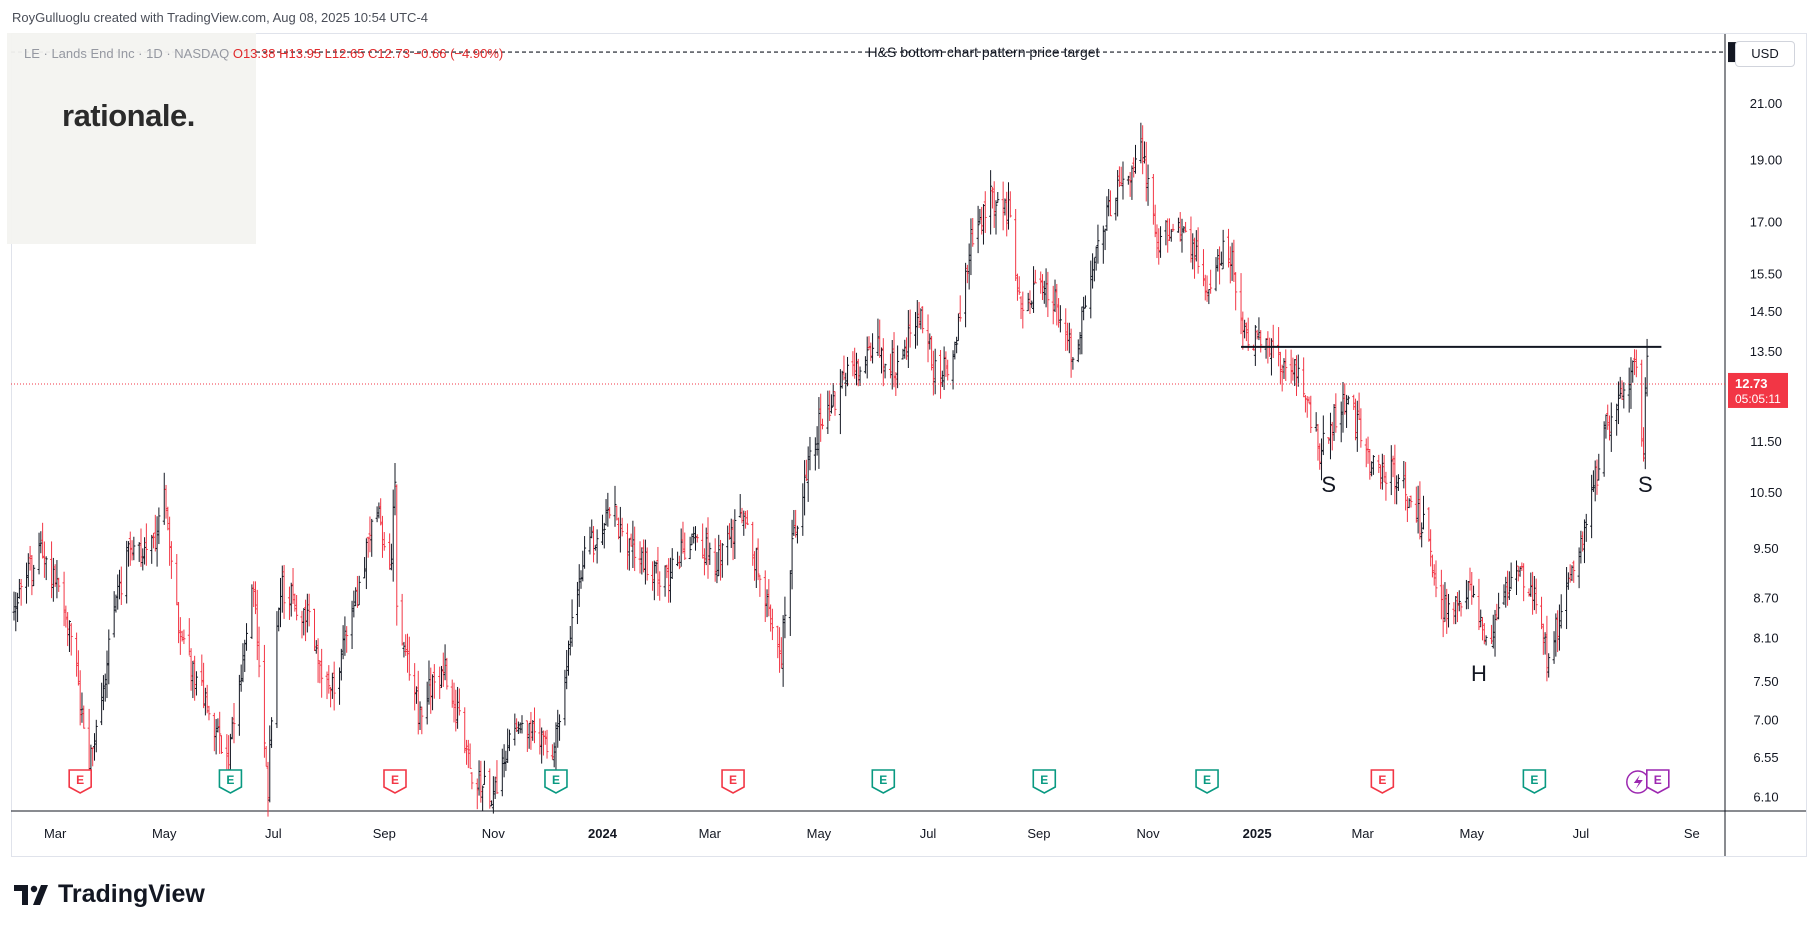  Describe the element at coordinates (1765, 54) in the screenshot. I see `currency-button: USD` at that location.